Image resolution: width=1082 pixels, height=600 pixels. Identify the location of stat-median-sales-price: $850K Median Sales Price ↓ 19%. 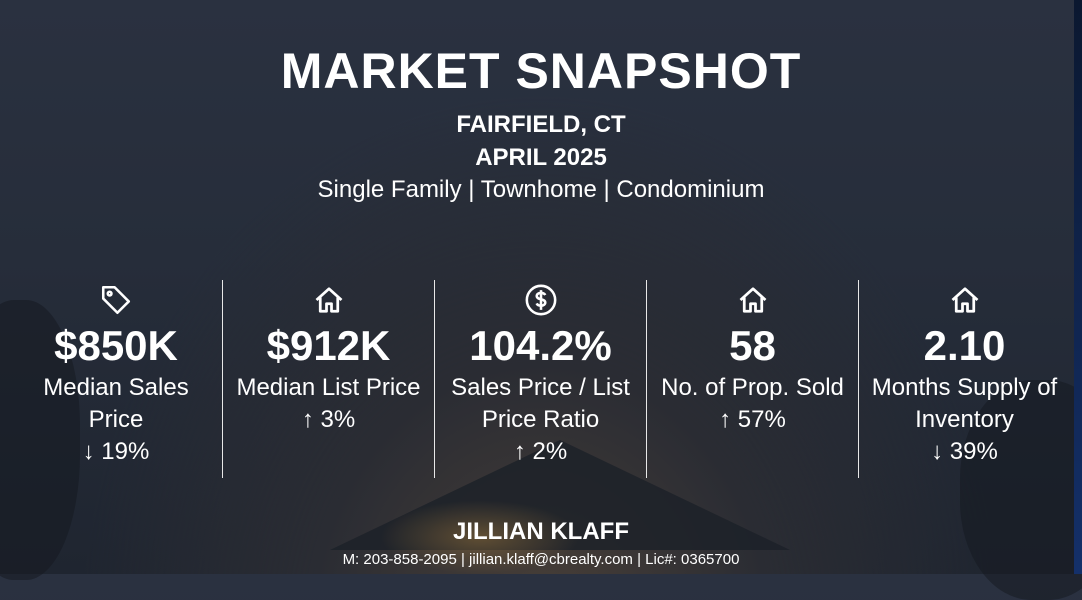
(116, 379).